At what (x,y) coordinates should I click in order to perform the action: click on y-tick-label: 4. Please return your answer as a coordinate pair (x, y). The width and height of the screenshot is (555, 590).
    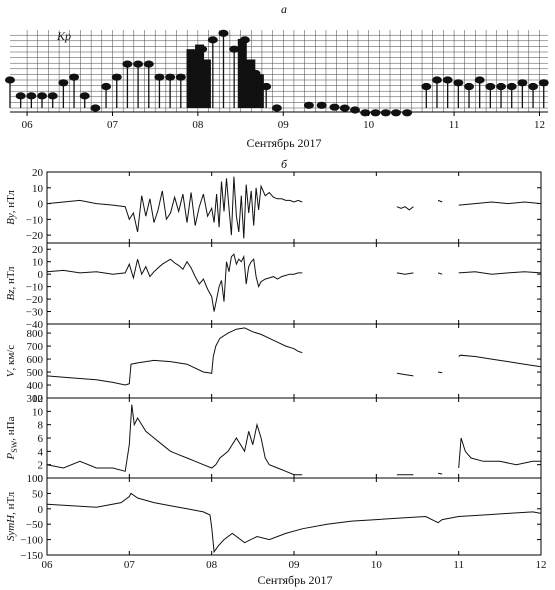
    Looking at the image, I should click on (41, 452).